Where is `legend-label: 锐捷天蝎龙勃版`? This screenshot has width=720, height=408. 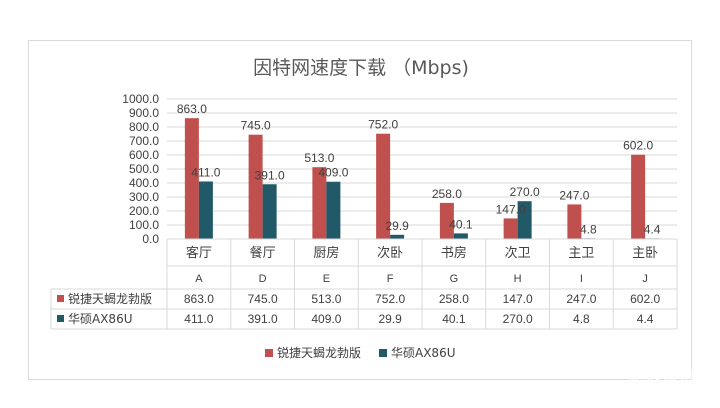
legend-label: 锐捷天蝎龙勃版 is located at coordinates (319, 353).